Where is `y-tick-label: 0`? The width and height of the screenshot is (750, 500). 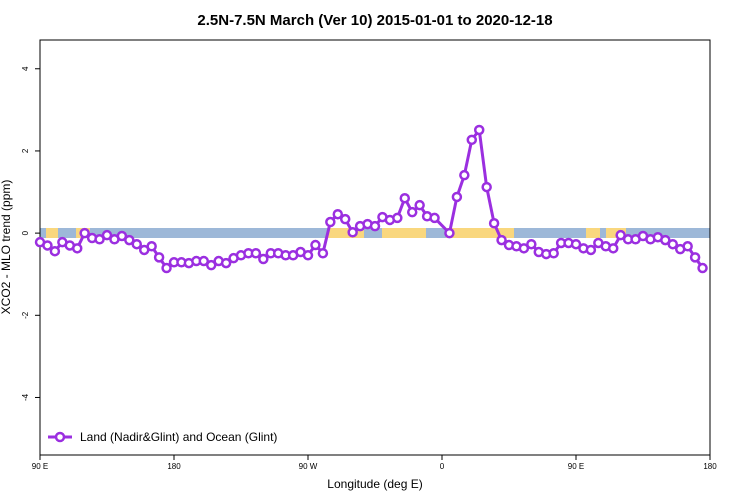 y-tick-label: 0 is located at coordinates (25, 232).